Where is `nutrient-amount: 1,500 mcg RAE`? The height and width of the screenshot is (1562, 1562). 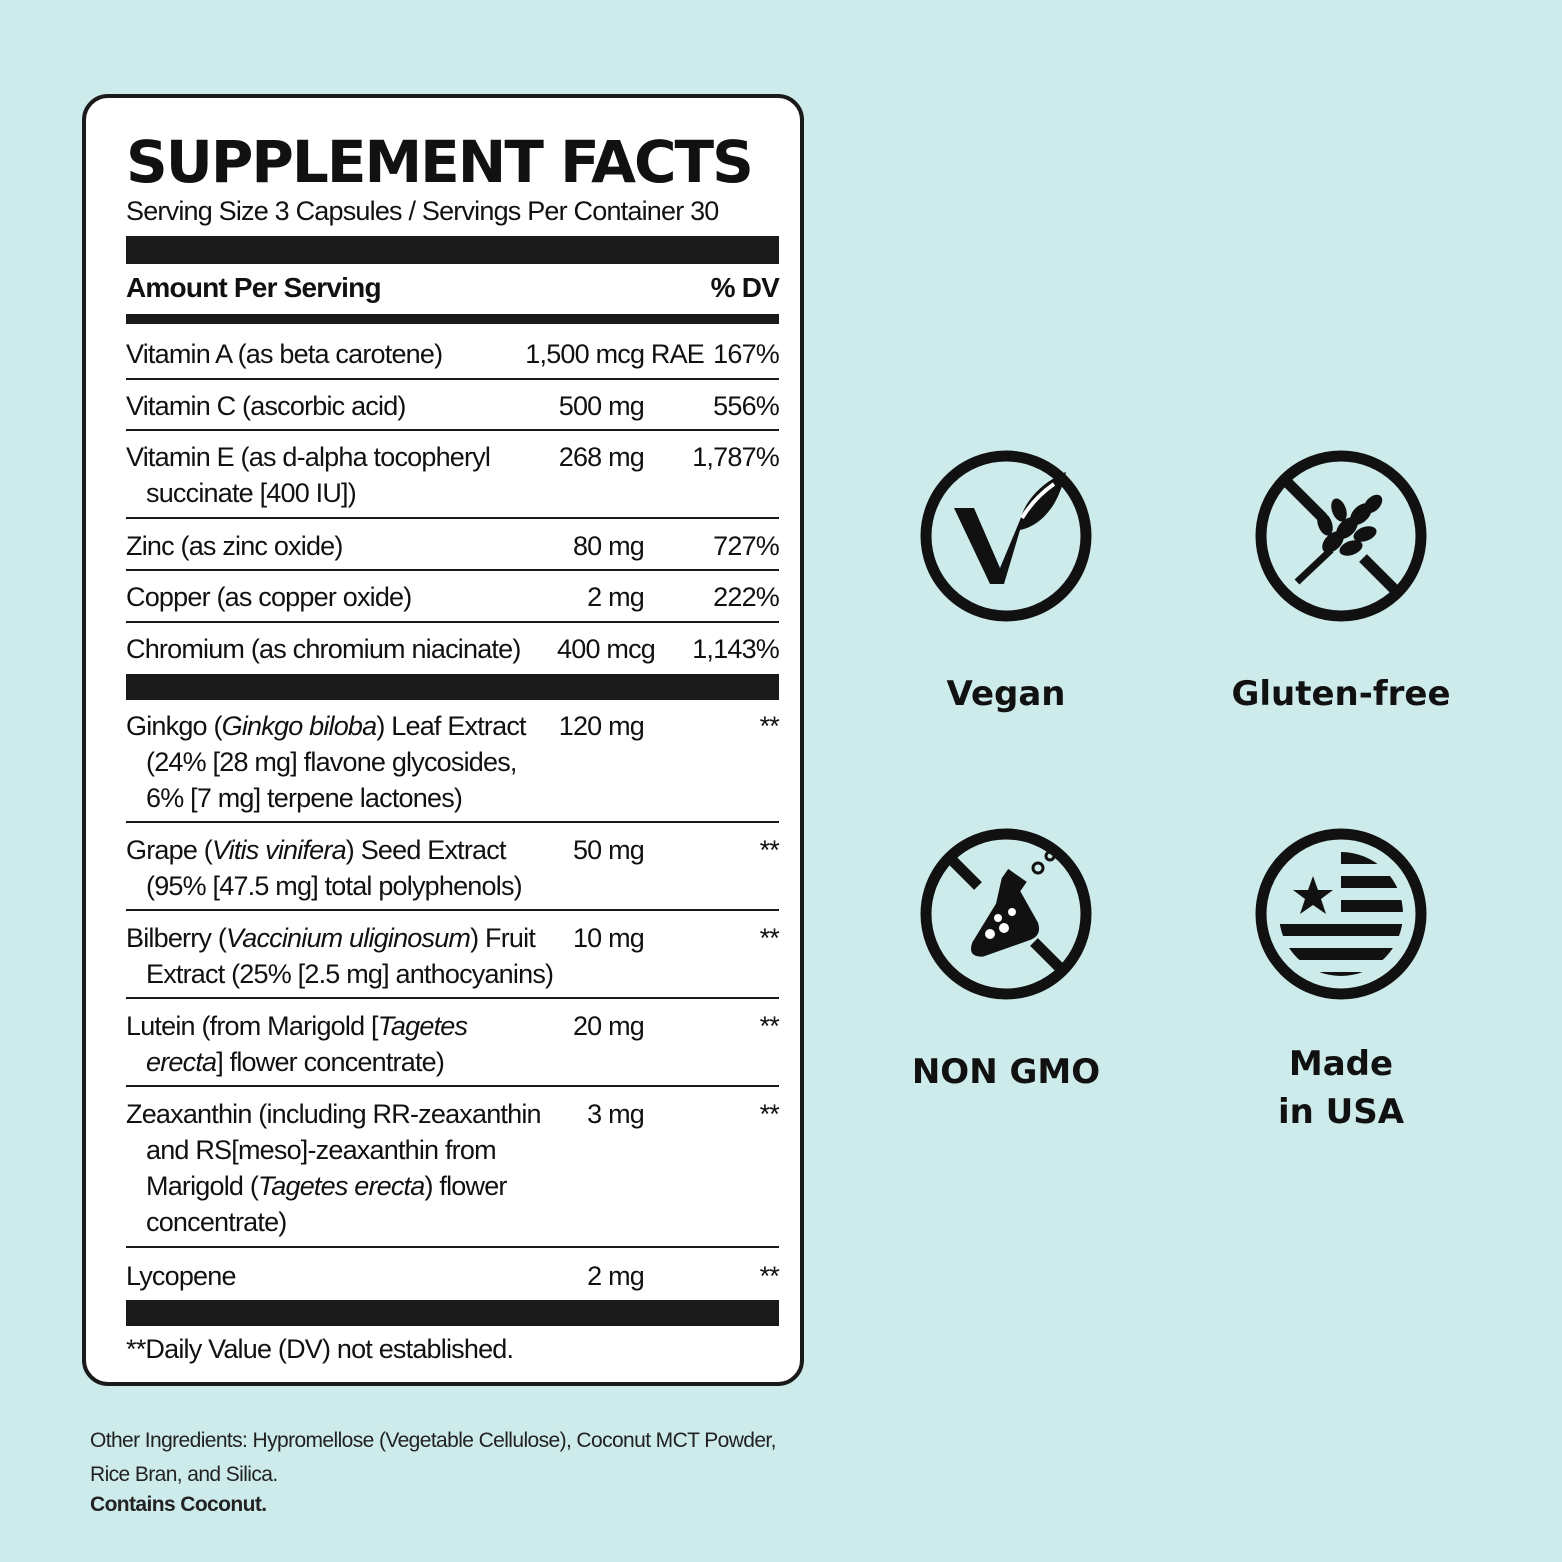
nutrient-amount: 1,500 mcg RAE is located at coordinates (615, 354).